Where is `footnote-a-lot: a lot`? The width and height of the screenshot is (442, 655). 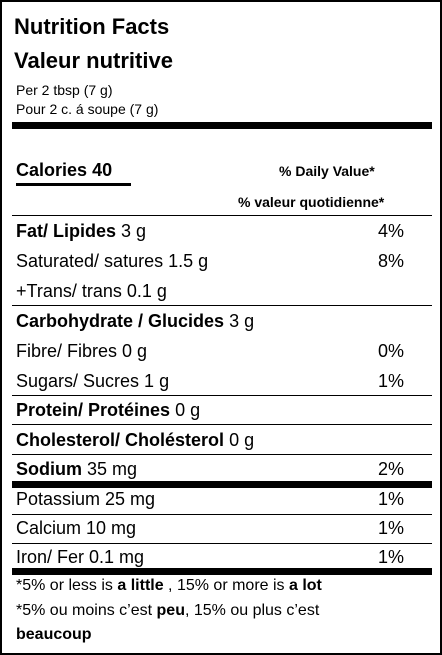 footnote-a-lot: a lot is located at coordinates (305, 585).